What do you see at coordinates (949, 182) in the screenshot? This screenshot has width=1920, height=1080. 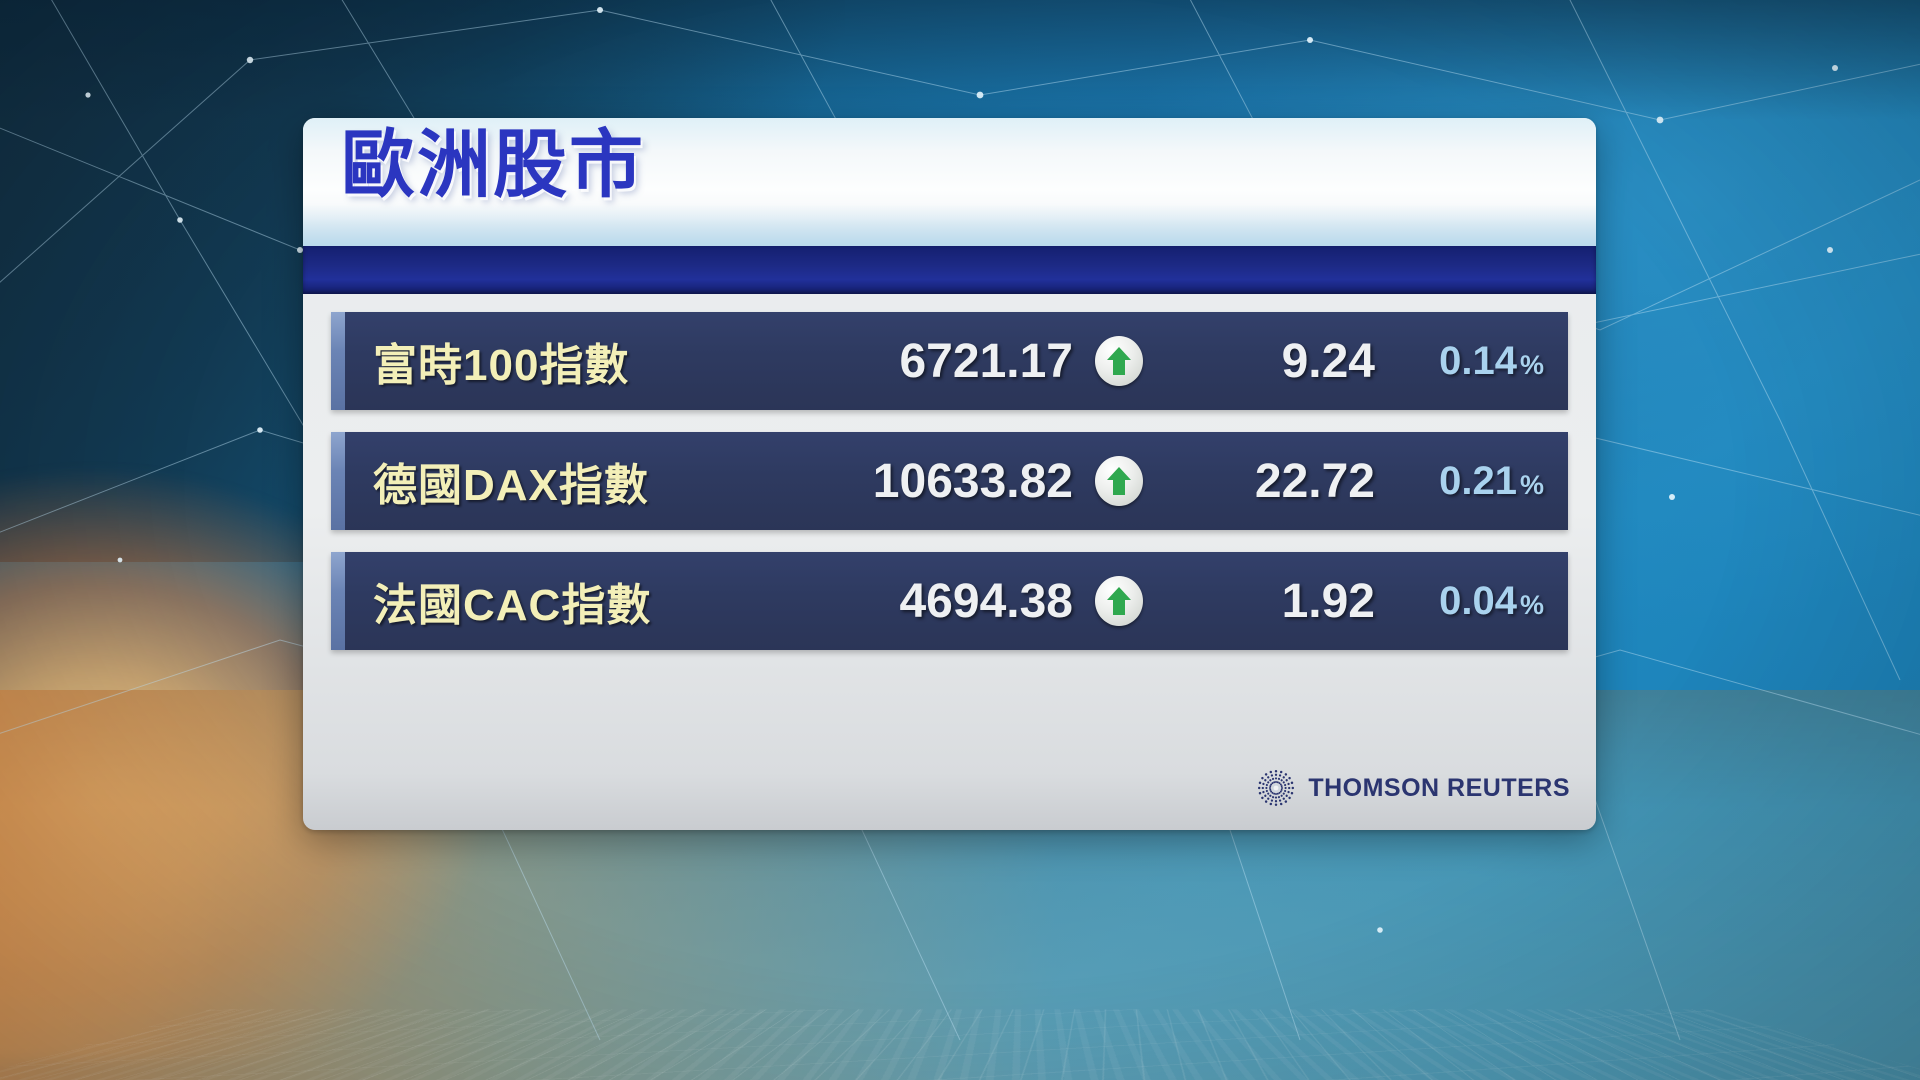 I see `card-header: 歐洲股市` at bounding box center [949, 182].